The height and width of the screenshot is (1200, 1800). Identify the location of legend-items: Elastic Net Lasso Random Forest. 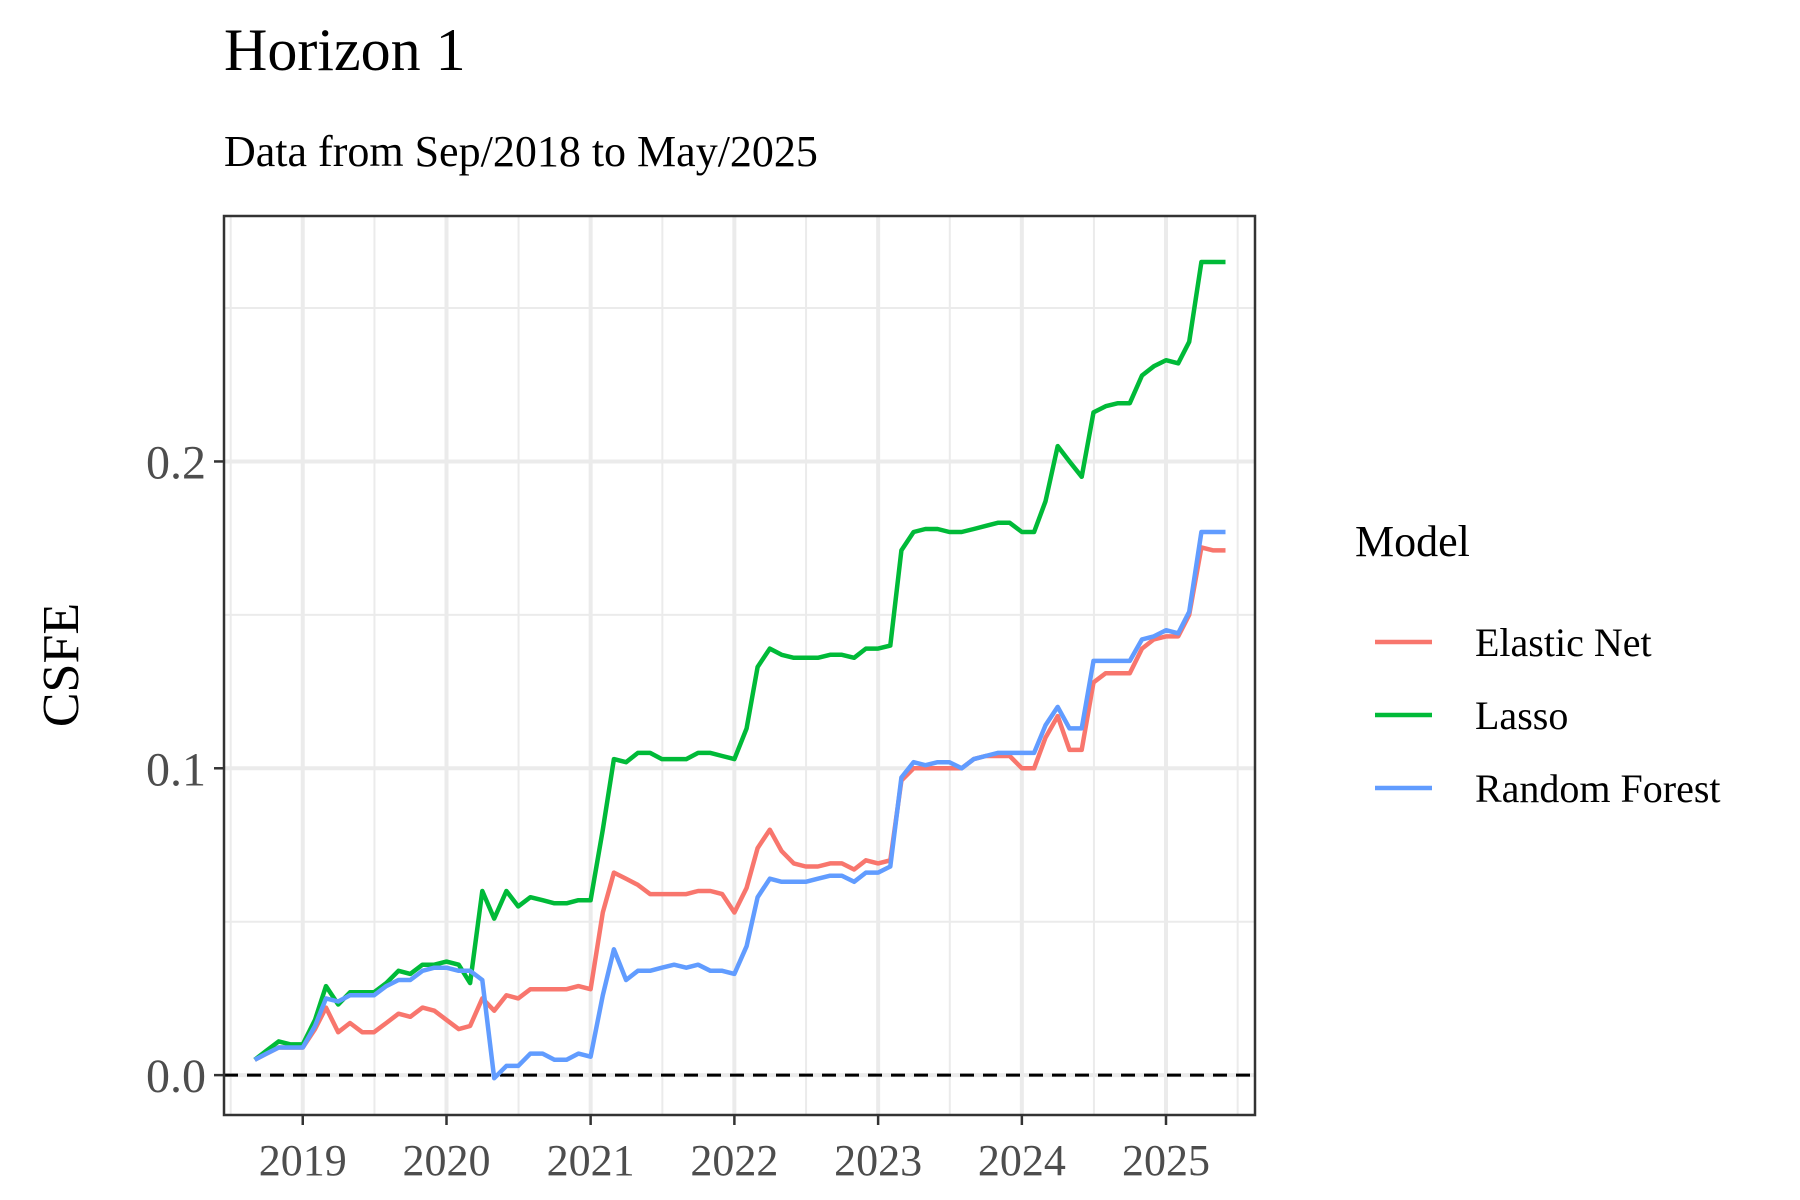
(1548, 715).